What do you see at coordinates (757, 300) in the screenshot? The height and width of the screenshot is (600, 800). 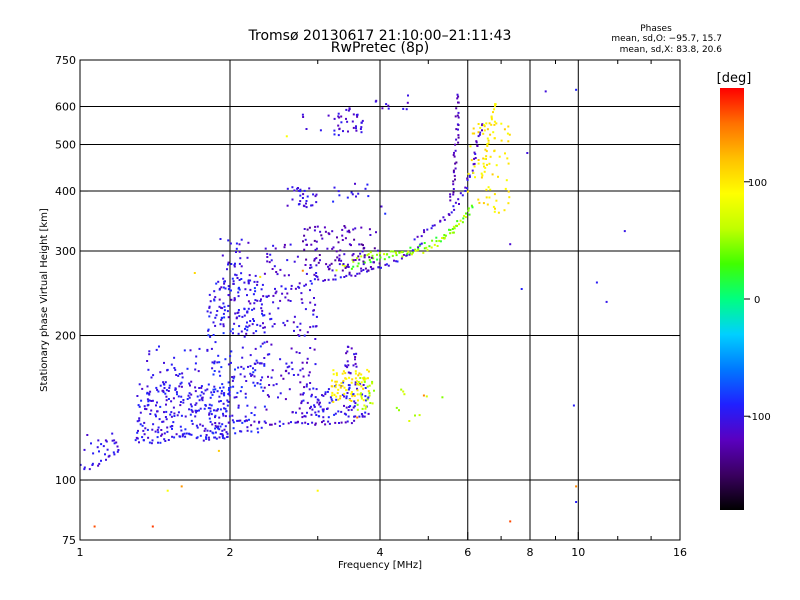 I see `colorbar-tick-label: 0` at bounding box center [757, 300].